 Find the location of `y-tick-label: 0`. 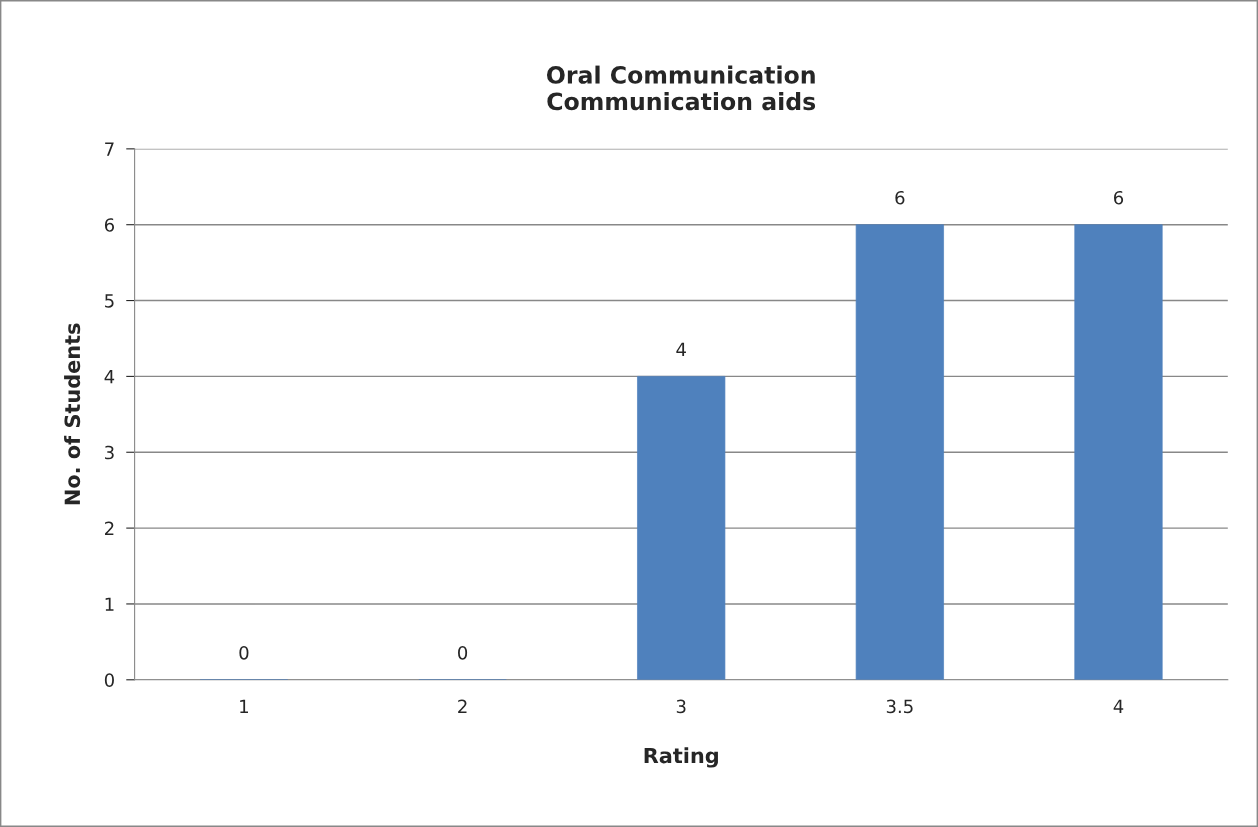

y-tick-label: 0 is located at coordinates (109, 680).